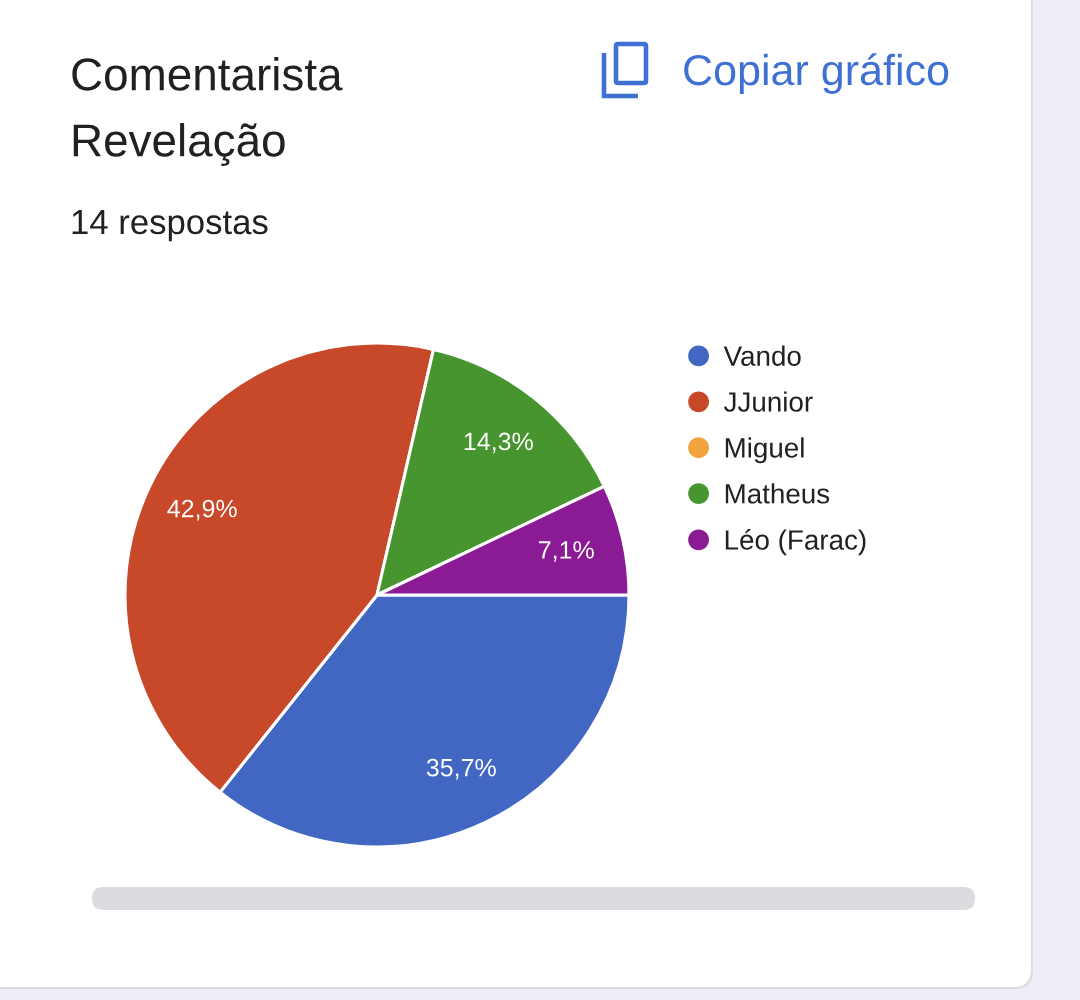  I want to click on text: Copiar gráfico, so click(816, 73).